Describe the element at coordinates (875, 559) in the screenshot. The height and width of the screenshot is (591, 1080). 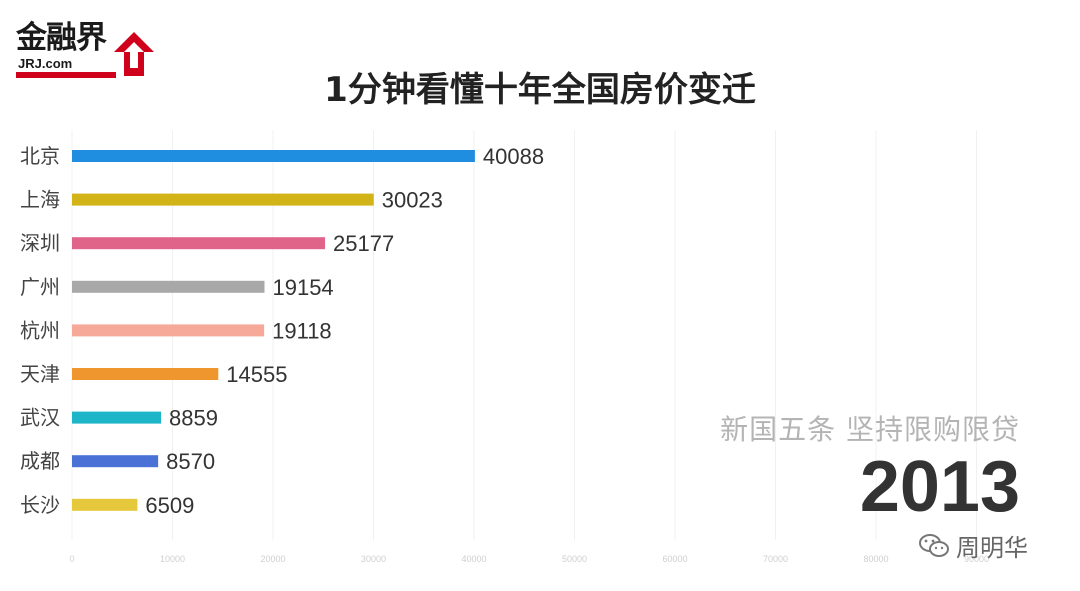
I see `x-tick-label: 80000` at that location.